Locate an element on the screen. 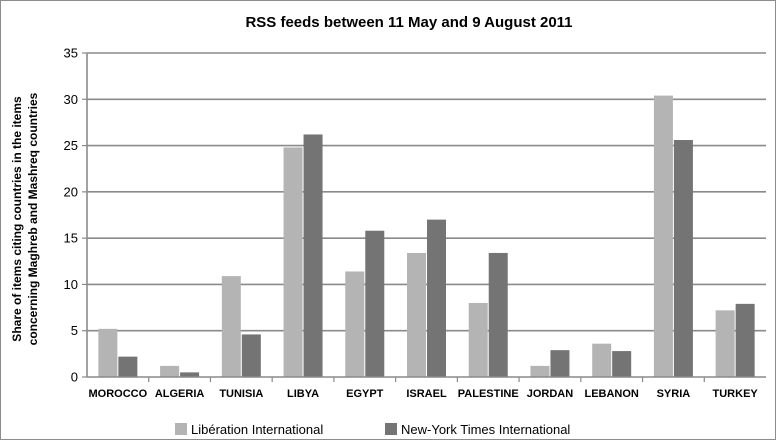 The image size is (776, 440). y-tick-label: 10 is located at coordinates (71, 284).